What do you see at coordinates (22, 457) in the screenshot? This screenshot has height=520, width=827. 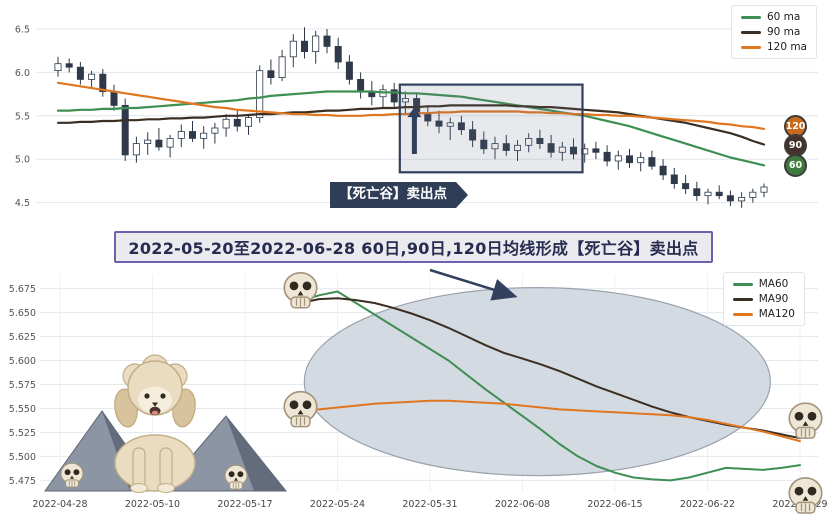 I see `svg-text: 5.500` at bounding box center [22, 457].